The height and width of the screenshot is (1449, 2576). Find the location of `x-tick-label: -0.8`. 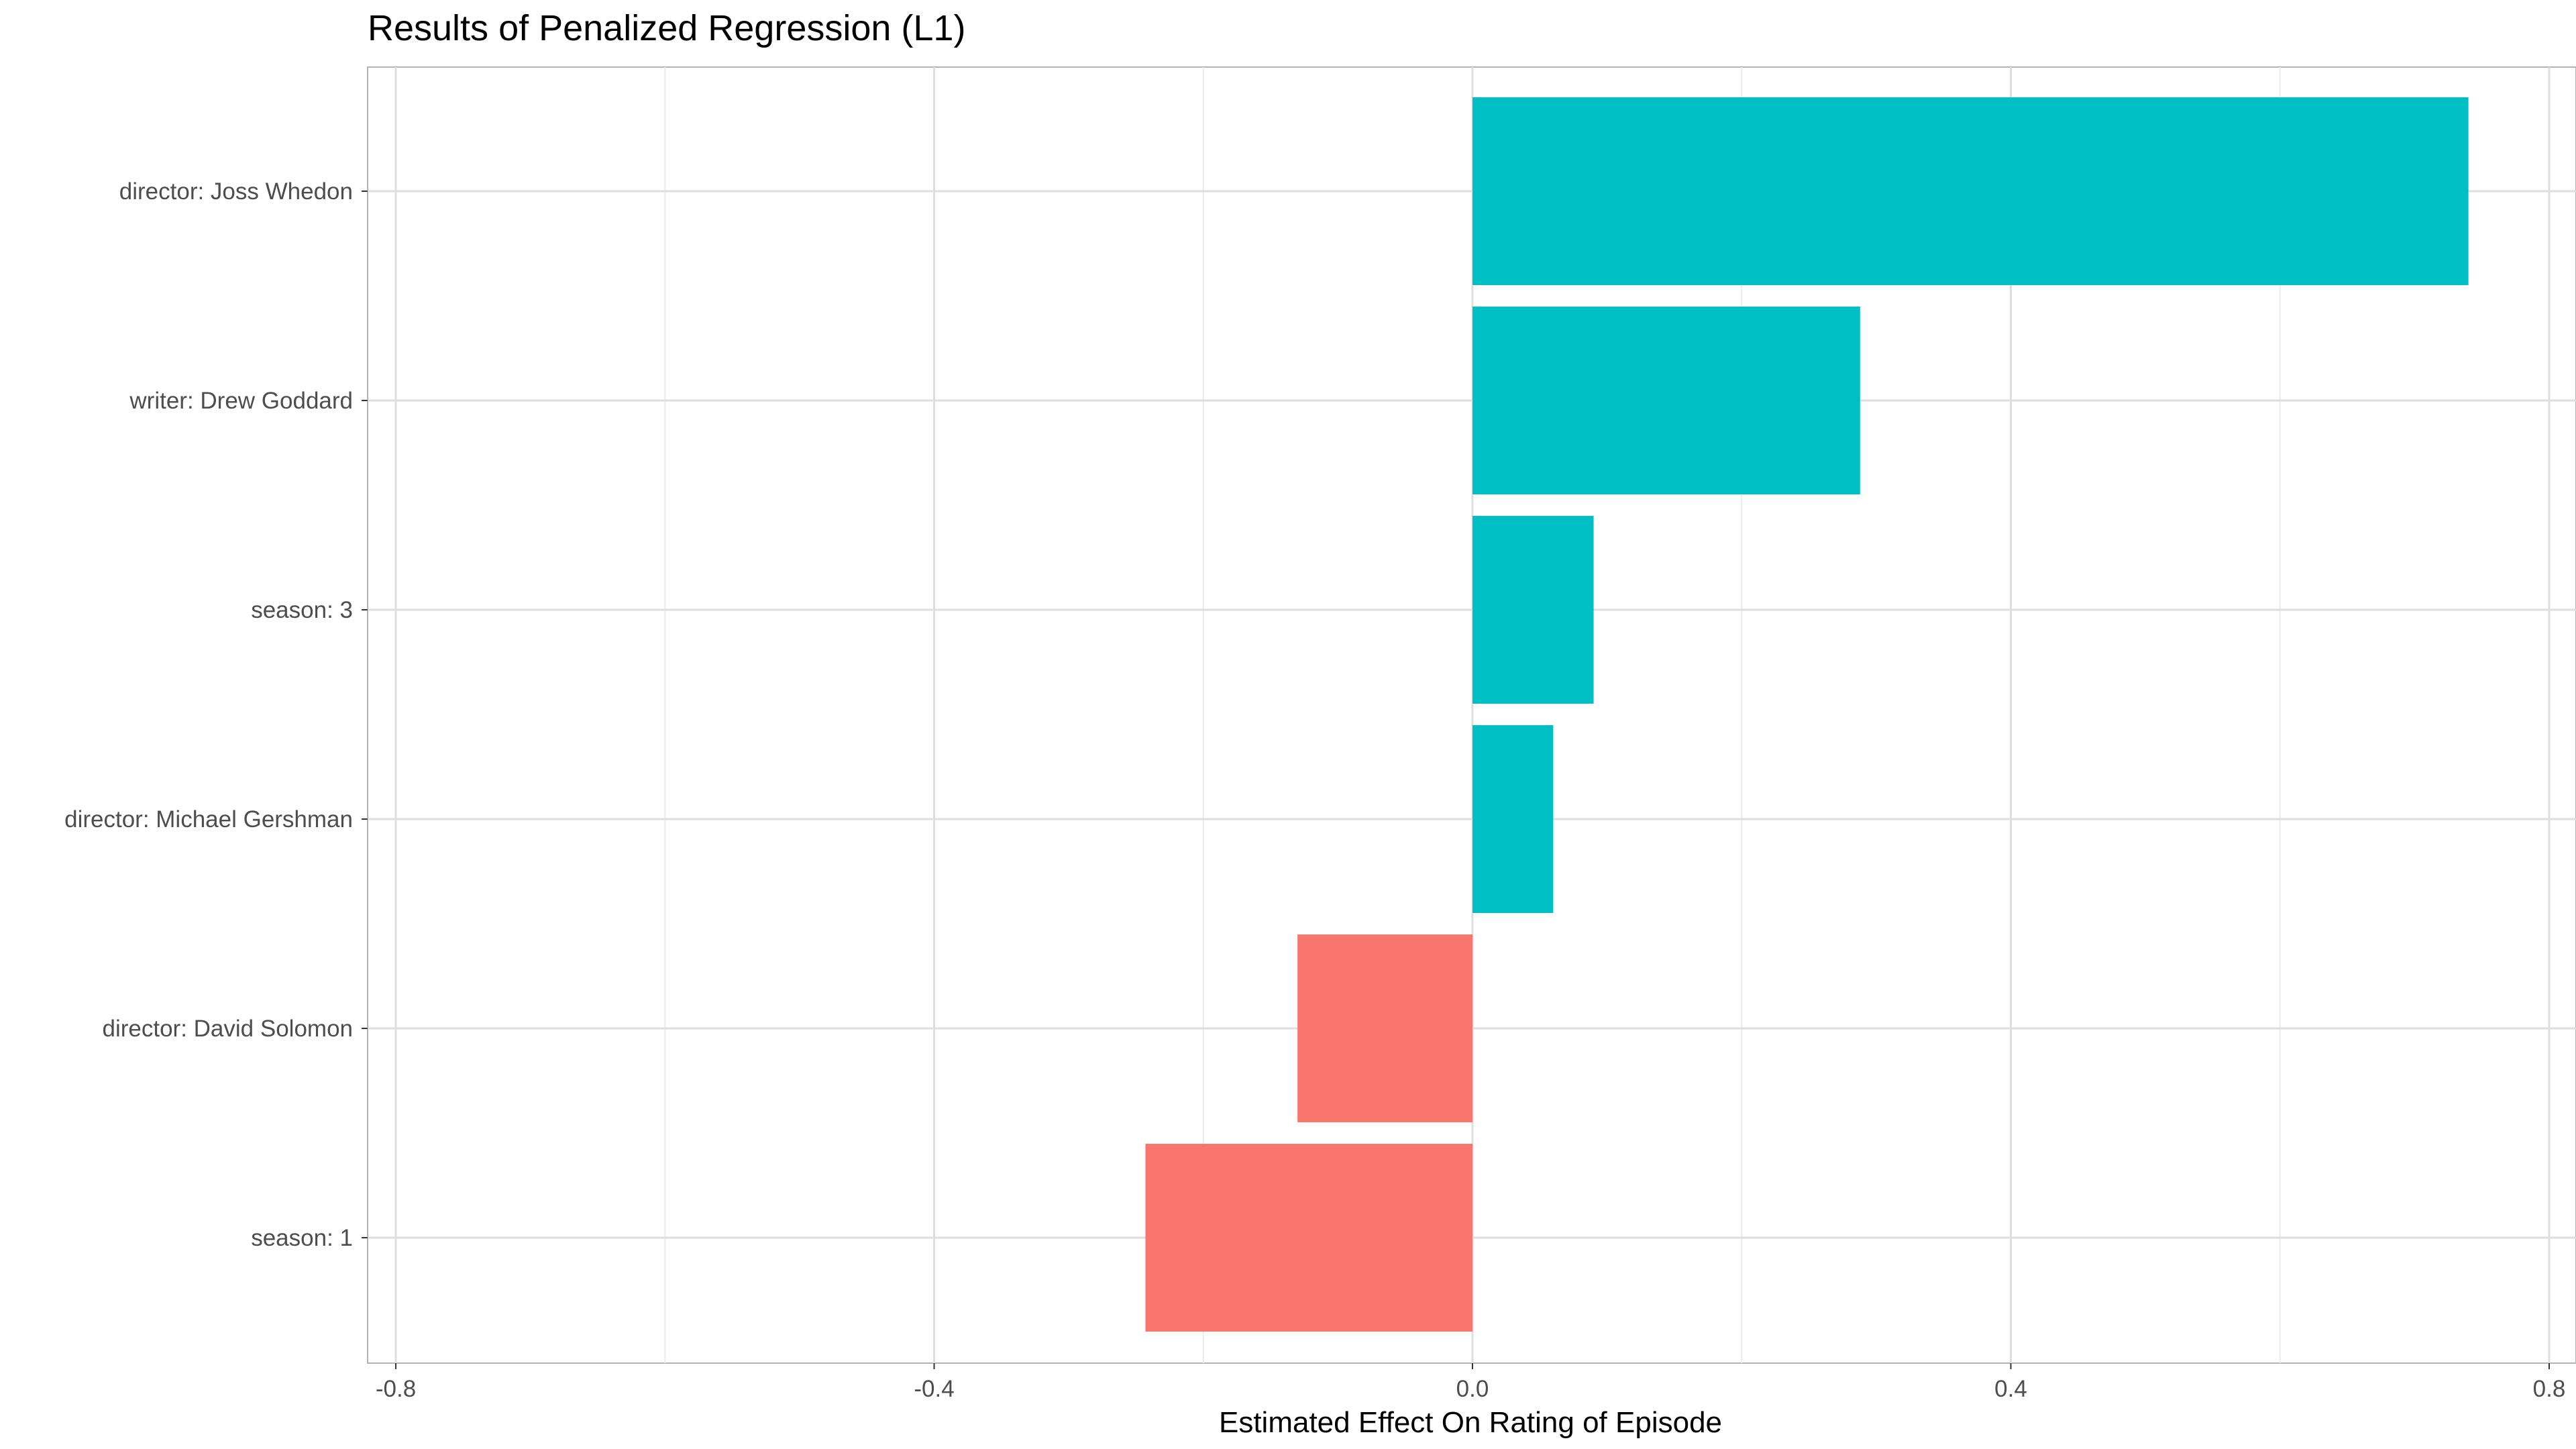

x-tick-label: -0.8 is located at coordinates (396, 1389).